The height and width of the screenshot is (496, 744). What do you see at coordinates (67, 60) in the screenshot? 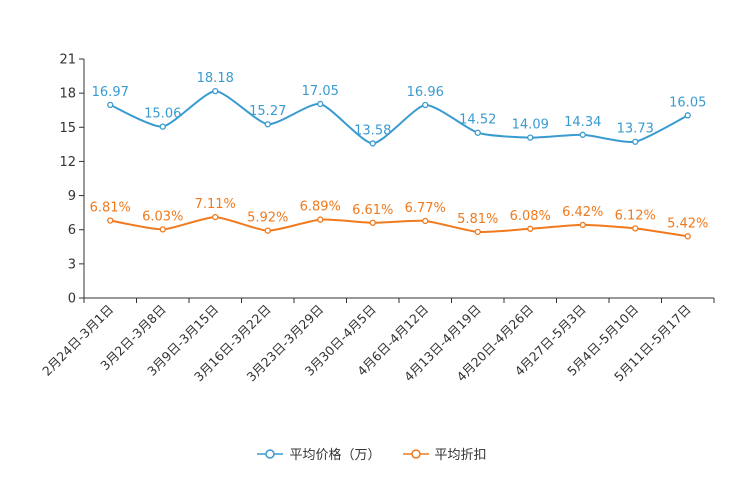
I see `y-tick-label: 21` at bounding box center [67, 60].